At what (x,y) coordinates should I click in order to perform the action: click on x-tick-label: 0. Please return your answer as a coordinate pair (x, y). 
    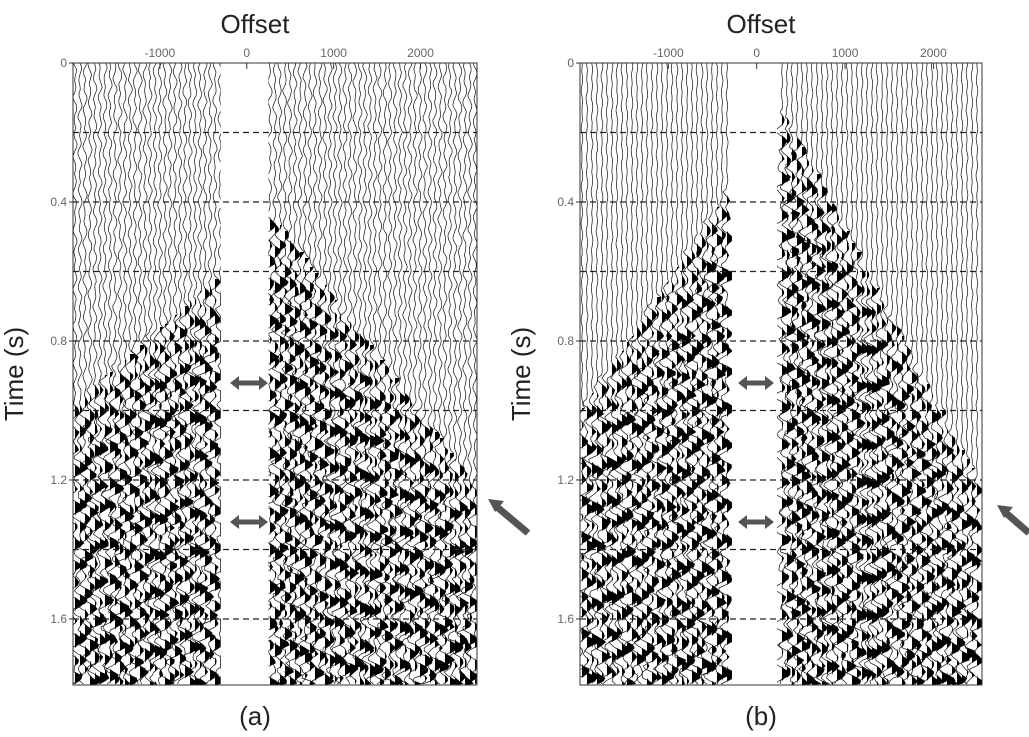
    Looking at the image, I should click on (246, 53).